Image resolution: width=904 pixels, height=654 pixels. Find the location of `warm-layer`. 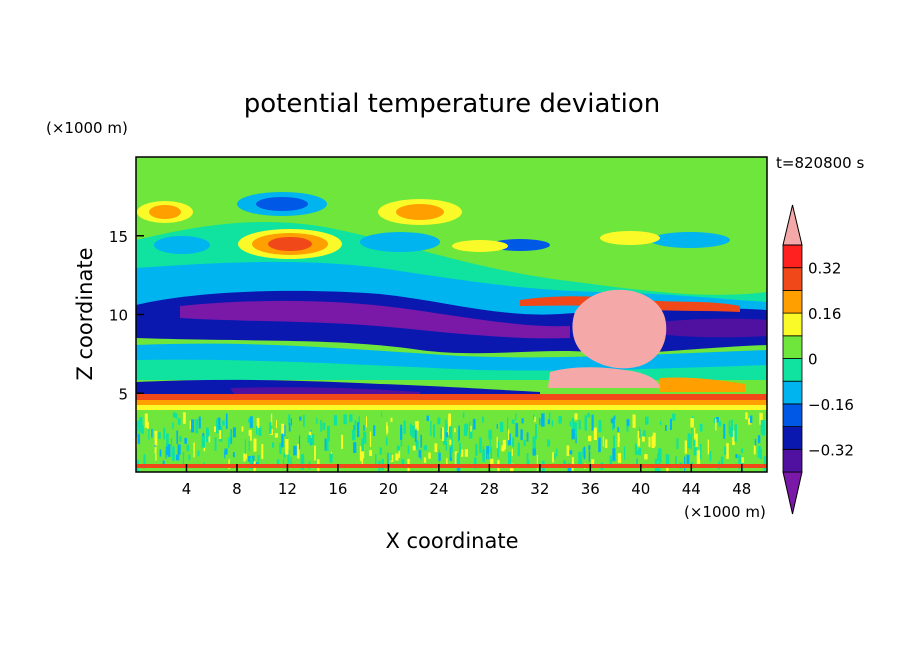

warm-layer is located at coordinates (451, 397).